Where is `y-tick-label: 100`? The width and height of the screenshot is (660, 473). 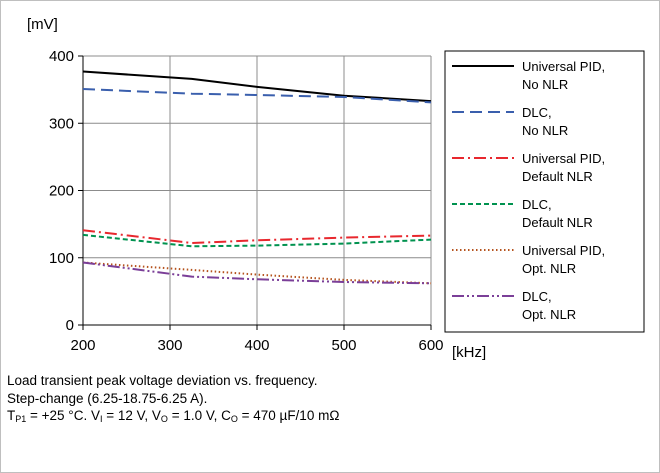 y-tick-label: 100 is located at coordinates (61, 258).